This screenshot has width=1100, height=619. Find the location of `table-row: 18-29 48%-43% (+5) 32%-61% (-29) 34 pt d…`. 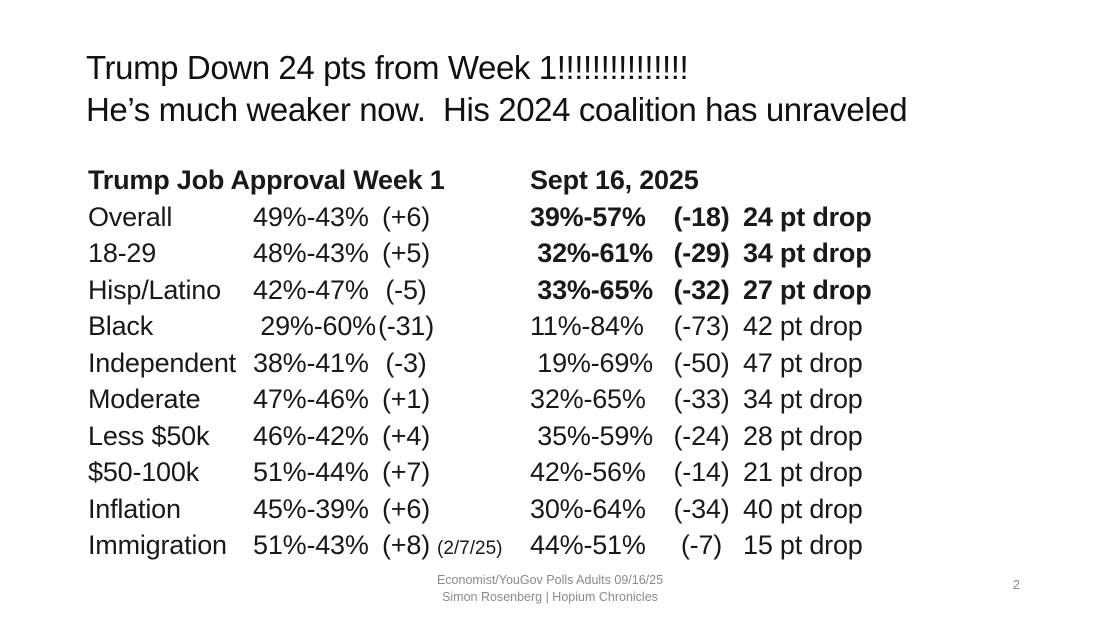

table-row: 18-29 48%-43% (+5) 32%-61% (-29) 34 pt d… is located at coordinates (480, 253).